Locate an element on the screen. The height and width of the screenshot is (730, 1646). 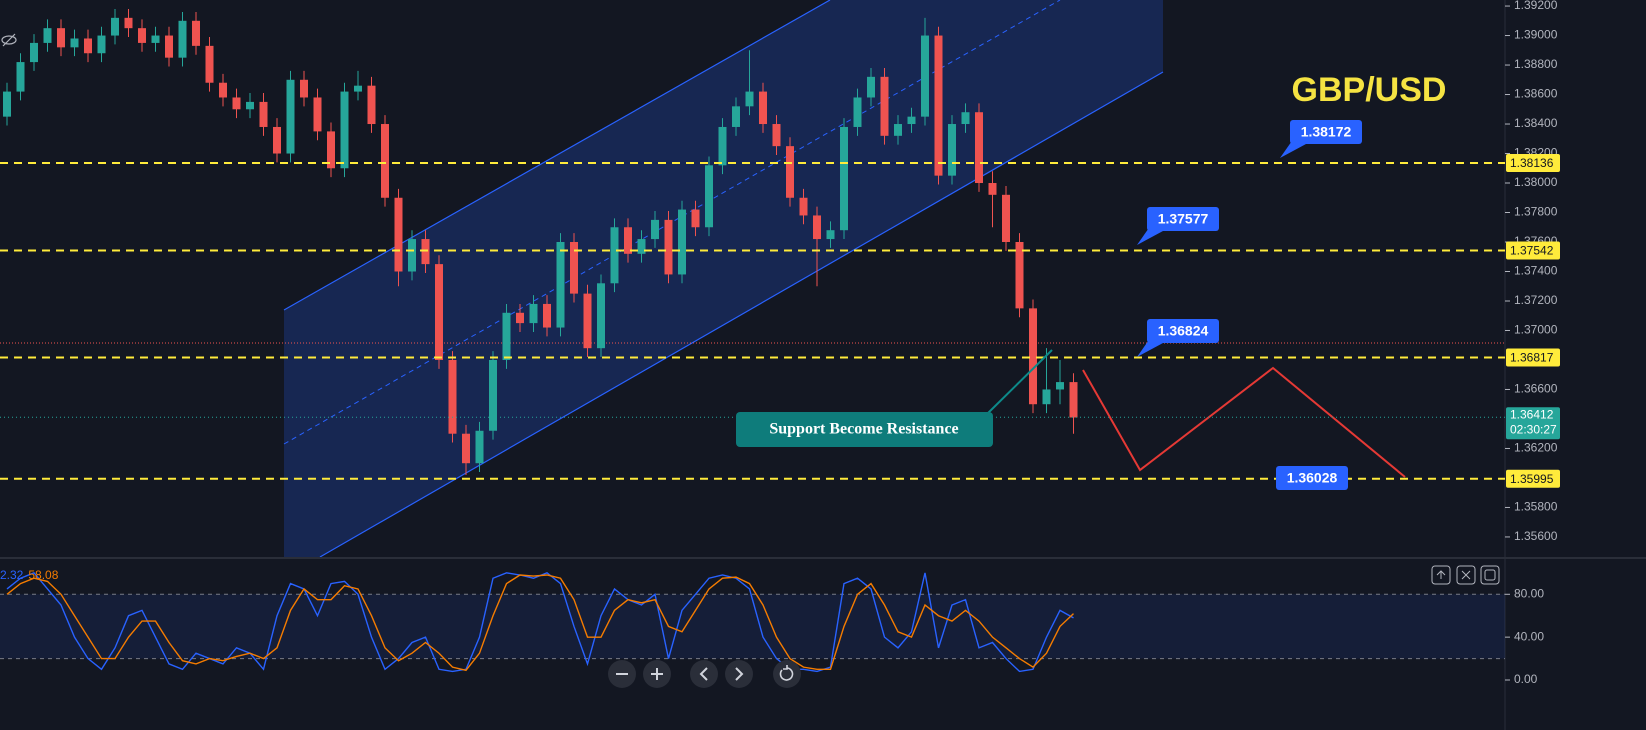
annotation-box is located at coordinates (864, 429).